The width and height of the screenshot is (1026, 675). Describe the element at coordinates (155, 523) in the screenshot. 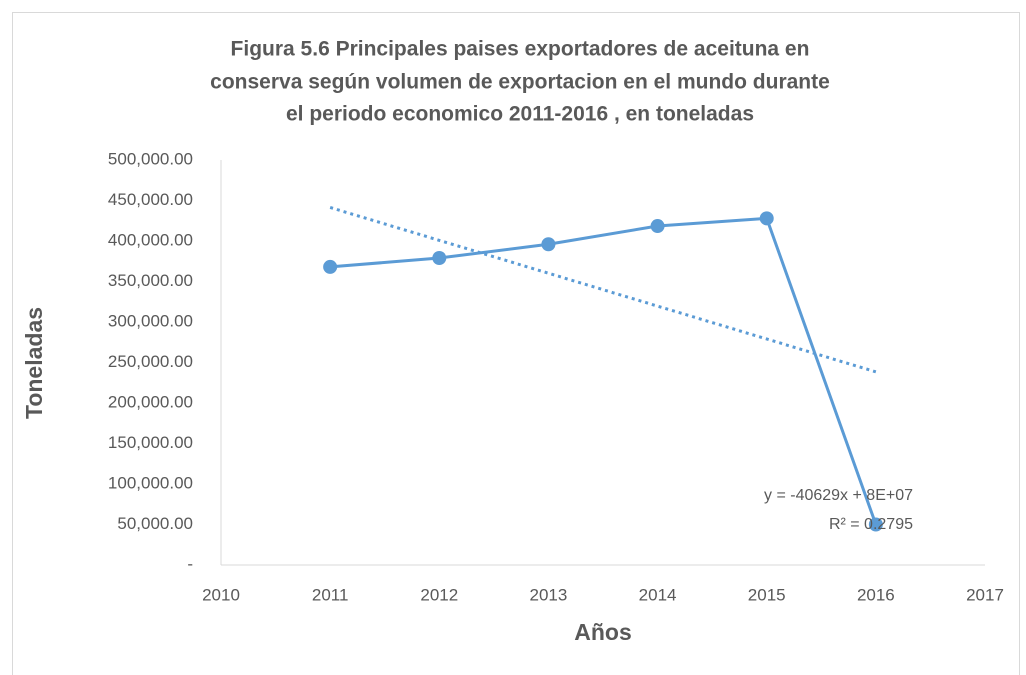

I see `y-tick-label: 50,000.00` at that location.